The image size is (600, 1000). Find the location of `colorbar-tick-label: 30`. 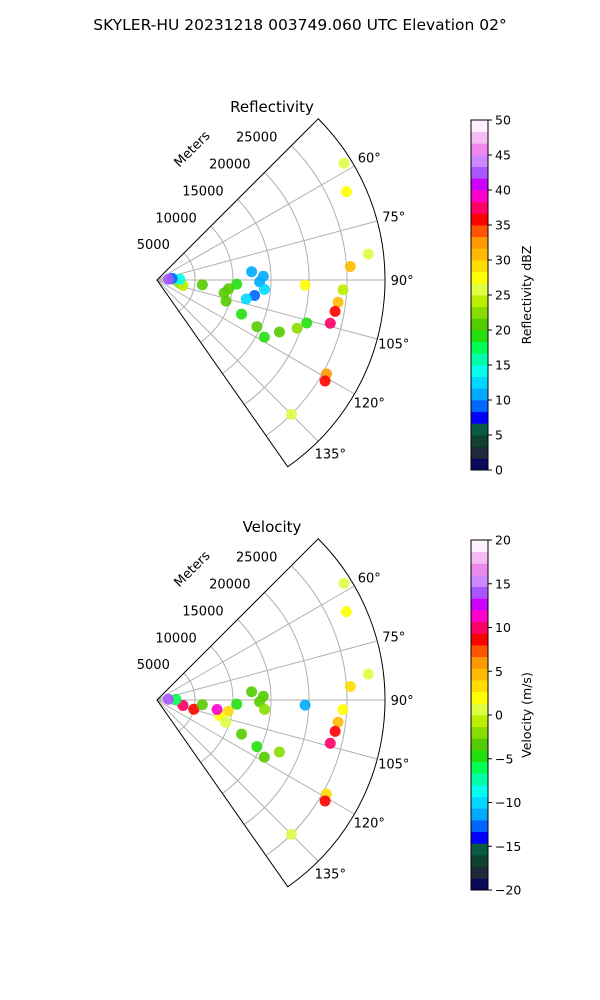

colorbar-tick-label: 30 is located at coordinates (503, 260).